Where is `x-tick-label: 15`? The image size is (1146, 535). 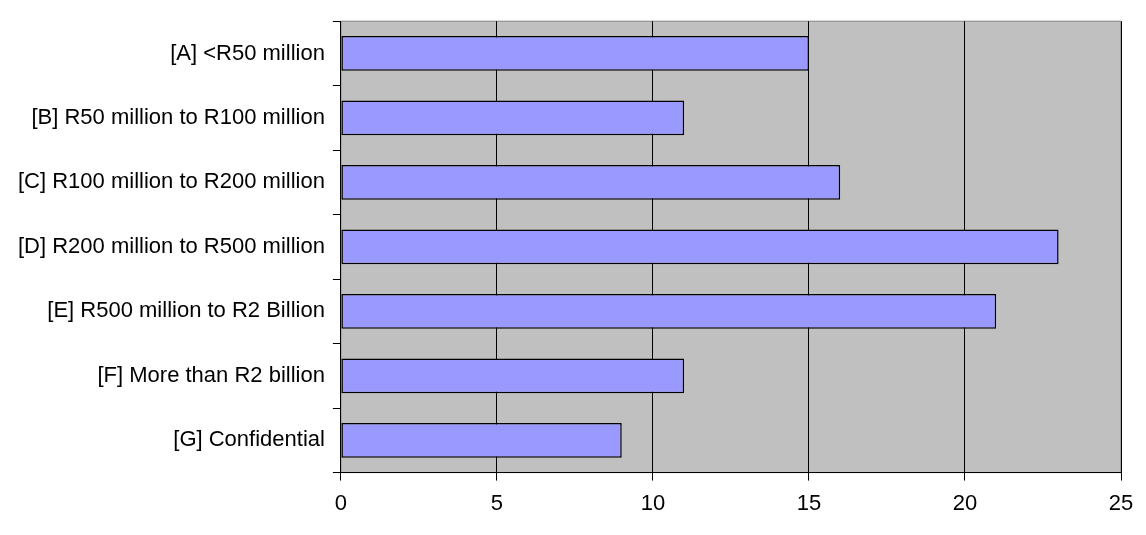 x-tick-label: 15 is located at coordinates (809, 502).